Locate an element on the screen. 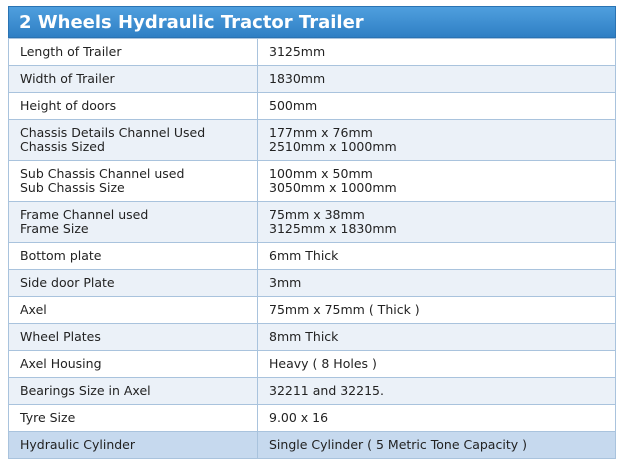 The height and width of the screenshot is (470, 620). spec-value: 3125mm is located at coordinates (436, 52).